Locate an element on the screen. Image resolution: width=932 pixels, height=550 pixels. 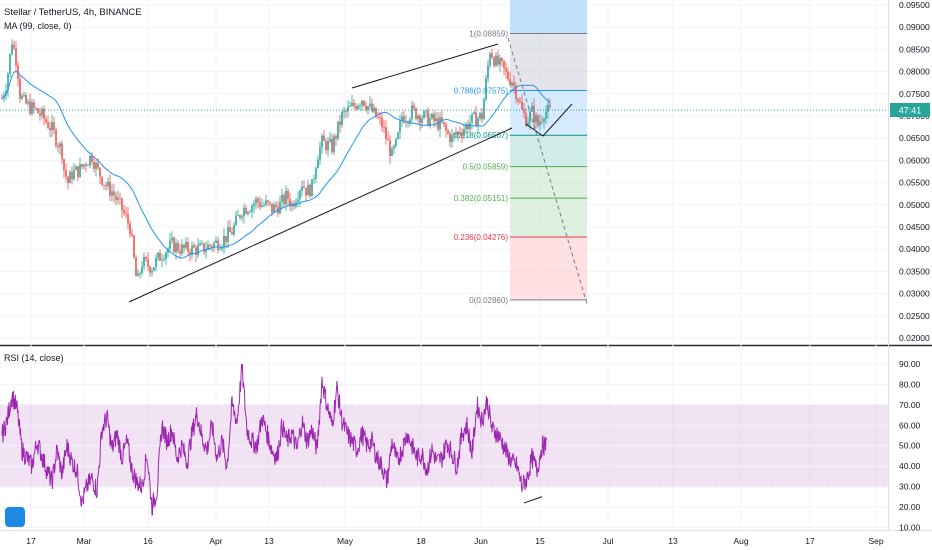
time-tick-label: Jun is located at coordinates (481, 541).